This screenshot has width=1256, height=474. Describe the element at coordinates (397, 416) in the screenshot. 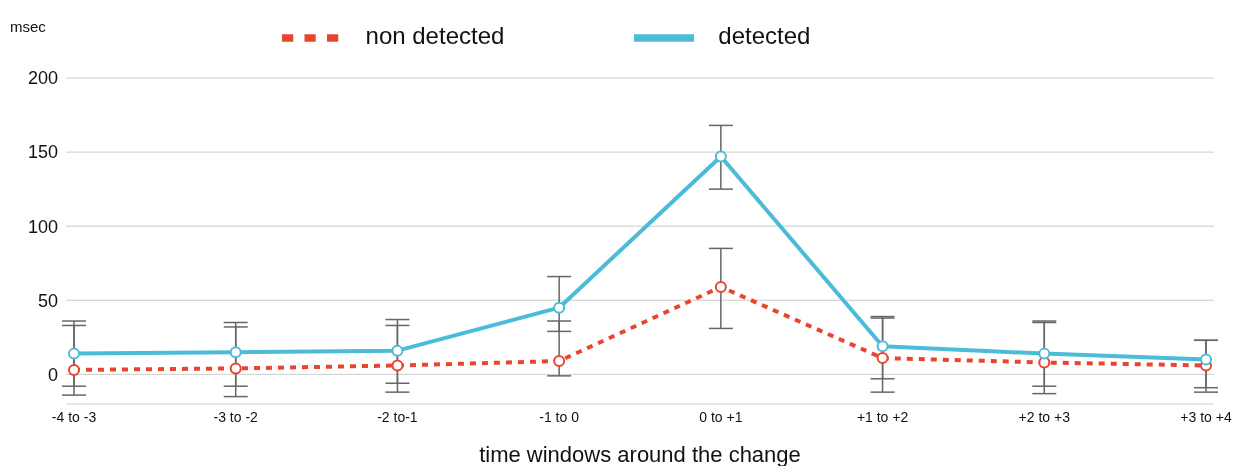

I see `x-tick-label: -2 to-1` at that location.